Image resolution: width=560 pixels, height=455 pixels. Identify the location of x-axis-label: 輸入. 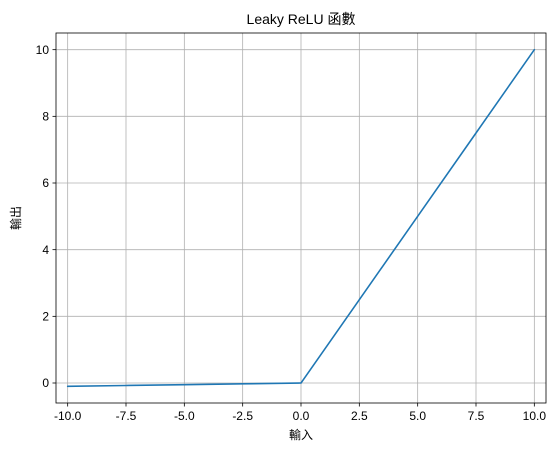
(301, 434).